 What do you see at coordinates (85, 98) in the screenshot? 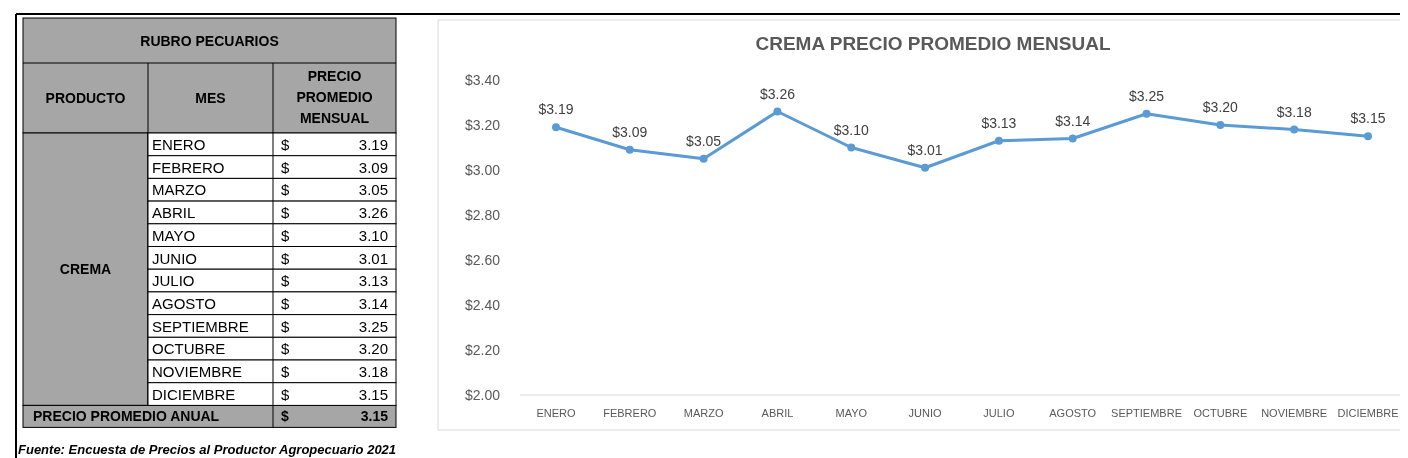
I see `text: PRODUCTO` at bounding box center [85, 98].